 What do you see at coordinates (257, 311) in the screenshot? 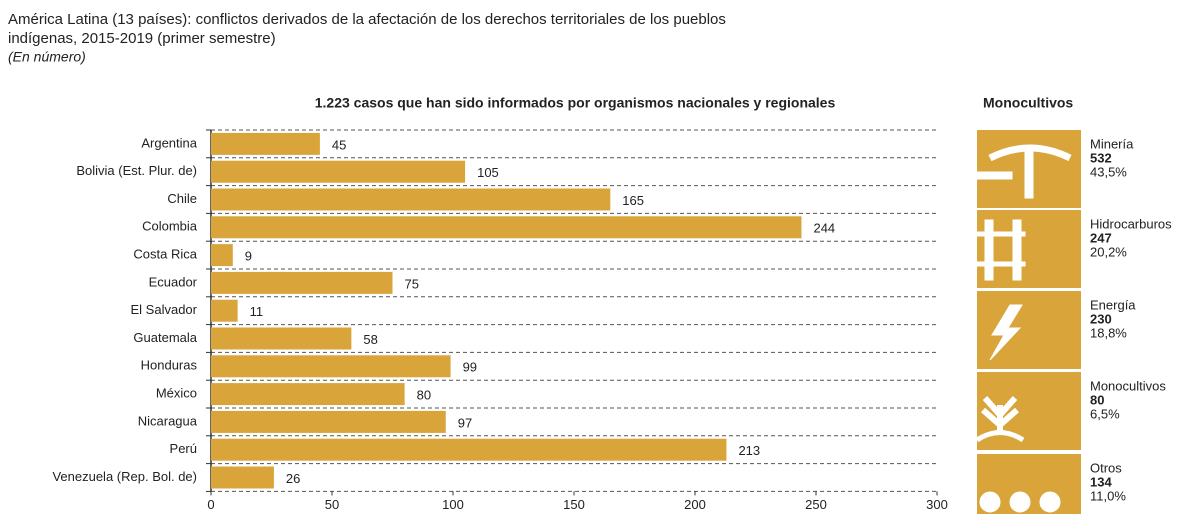
I see `value-label: 11` at bounding box center [257, 311].